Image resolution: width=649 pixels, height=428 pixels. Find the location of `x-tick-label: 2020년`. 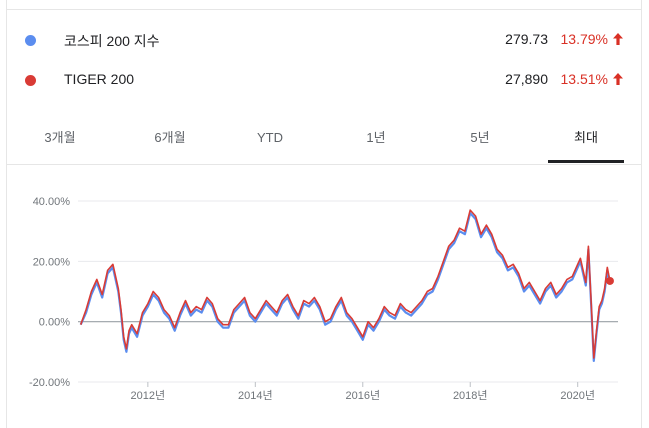

x-tick-label: 2020년 is located at coordinates (577, 395).